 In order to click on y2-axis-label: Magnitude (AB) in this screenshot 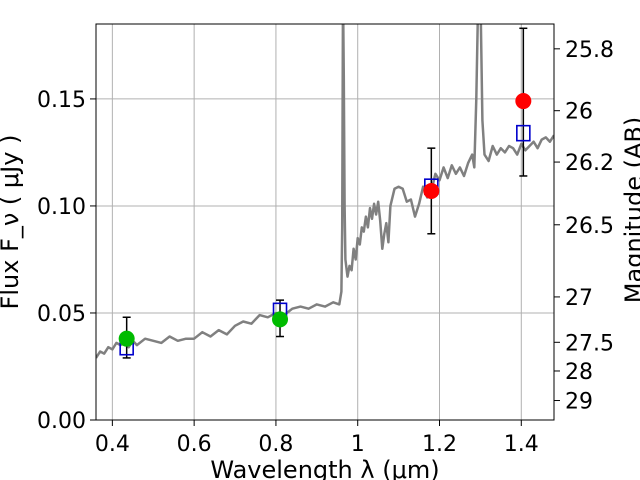, I will do `click(630, 210)`.